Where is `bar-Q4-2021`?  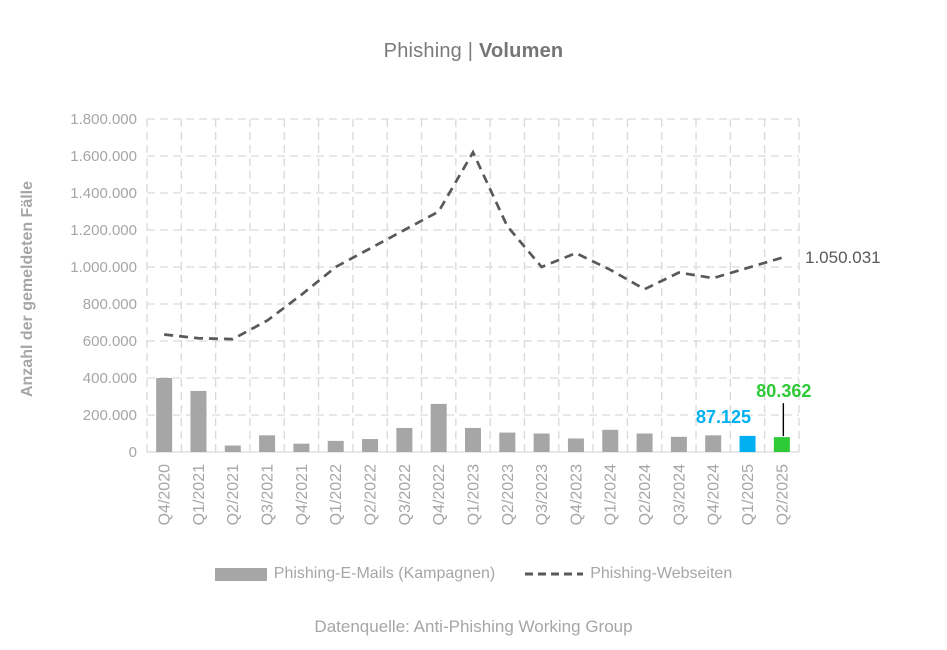
bar-Q4-2021 is located at coordinates (301, 447).